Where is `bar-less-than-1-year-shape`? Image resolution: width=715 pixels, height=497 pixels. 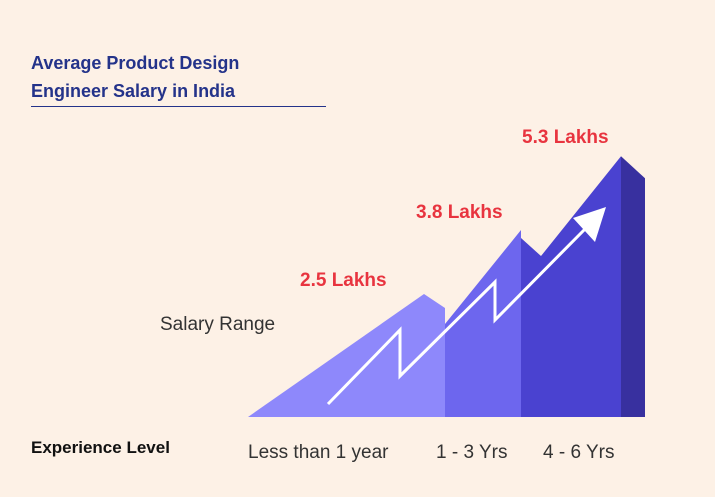
bar-less-than-1-year-shape is located at coordinates (346, 355).